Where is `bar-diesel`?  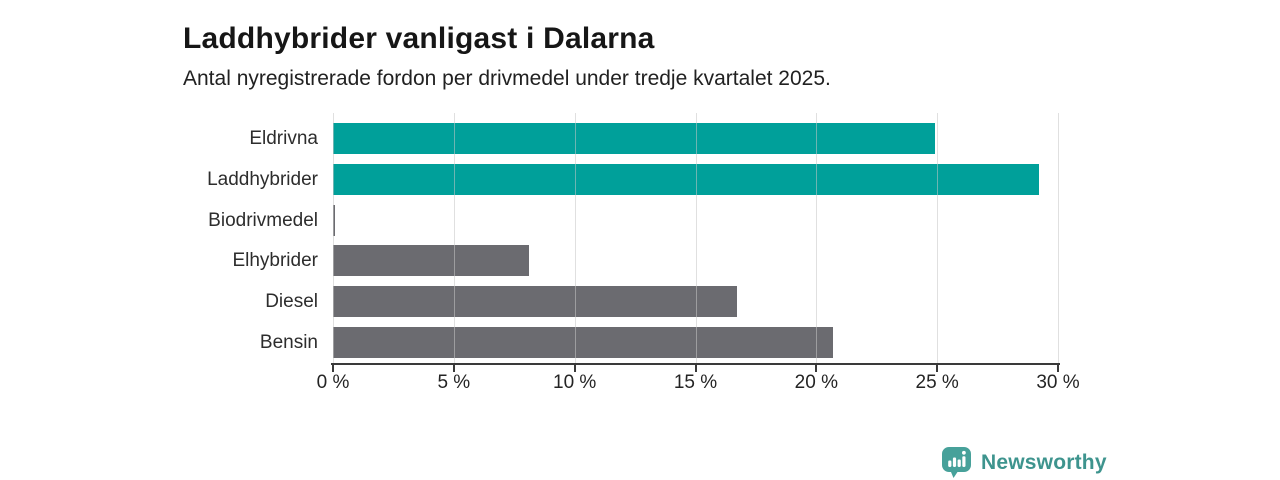 bar-diesel is located at coordinates (535, 302).